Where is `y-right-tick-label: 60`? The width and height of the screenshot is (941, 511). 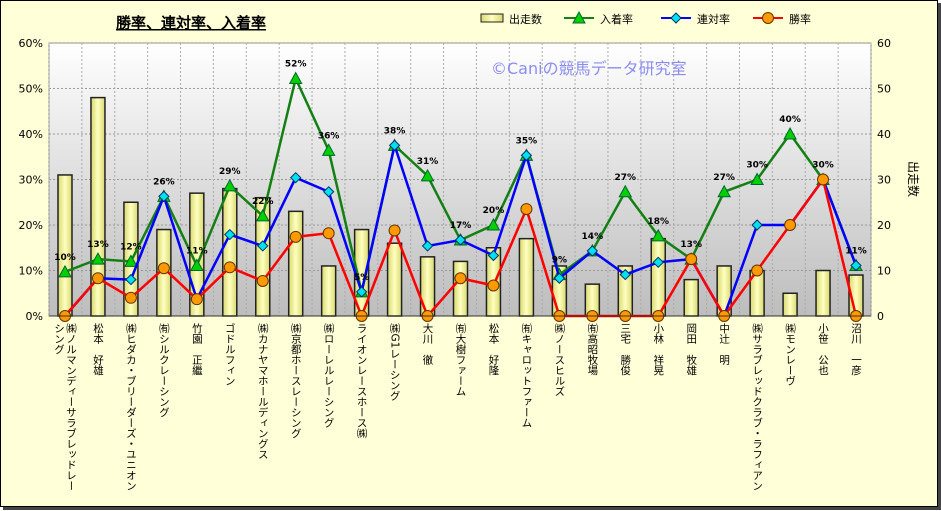 y-right-tick-label: 60 is located at coordinates (884, 43).